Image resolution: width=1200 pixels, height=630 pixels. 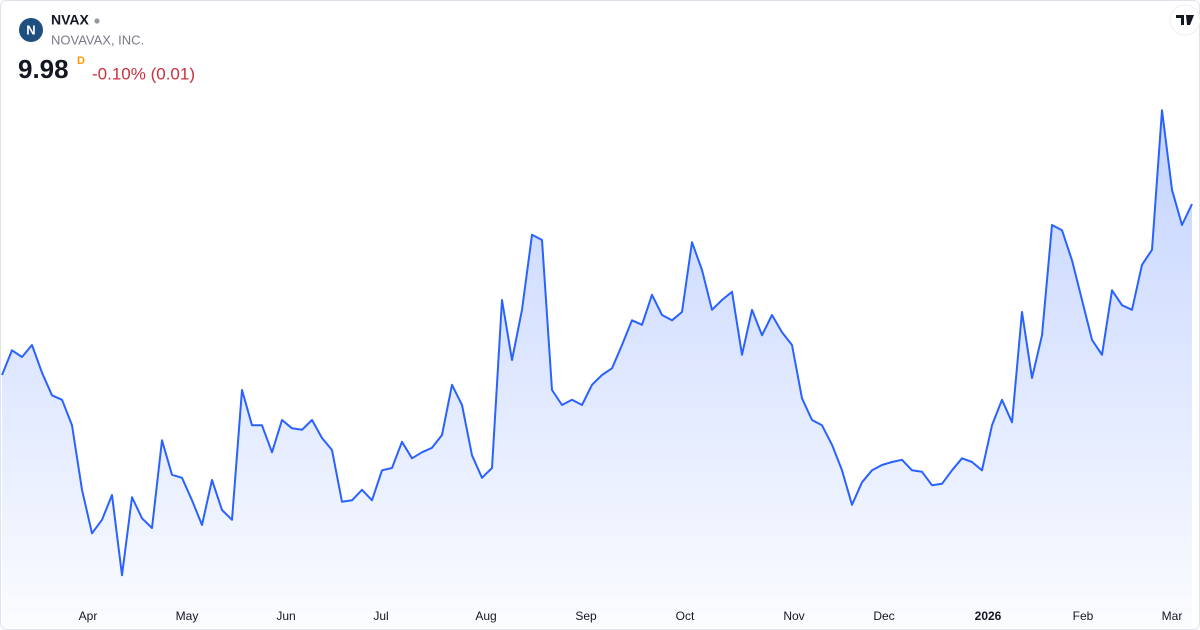 What do you see at coordinates (883, 616) in the screenshot?
I see `x-tick-label: Dec` at bounding box center [883, 616].